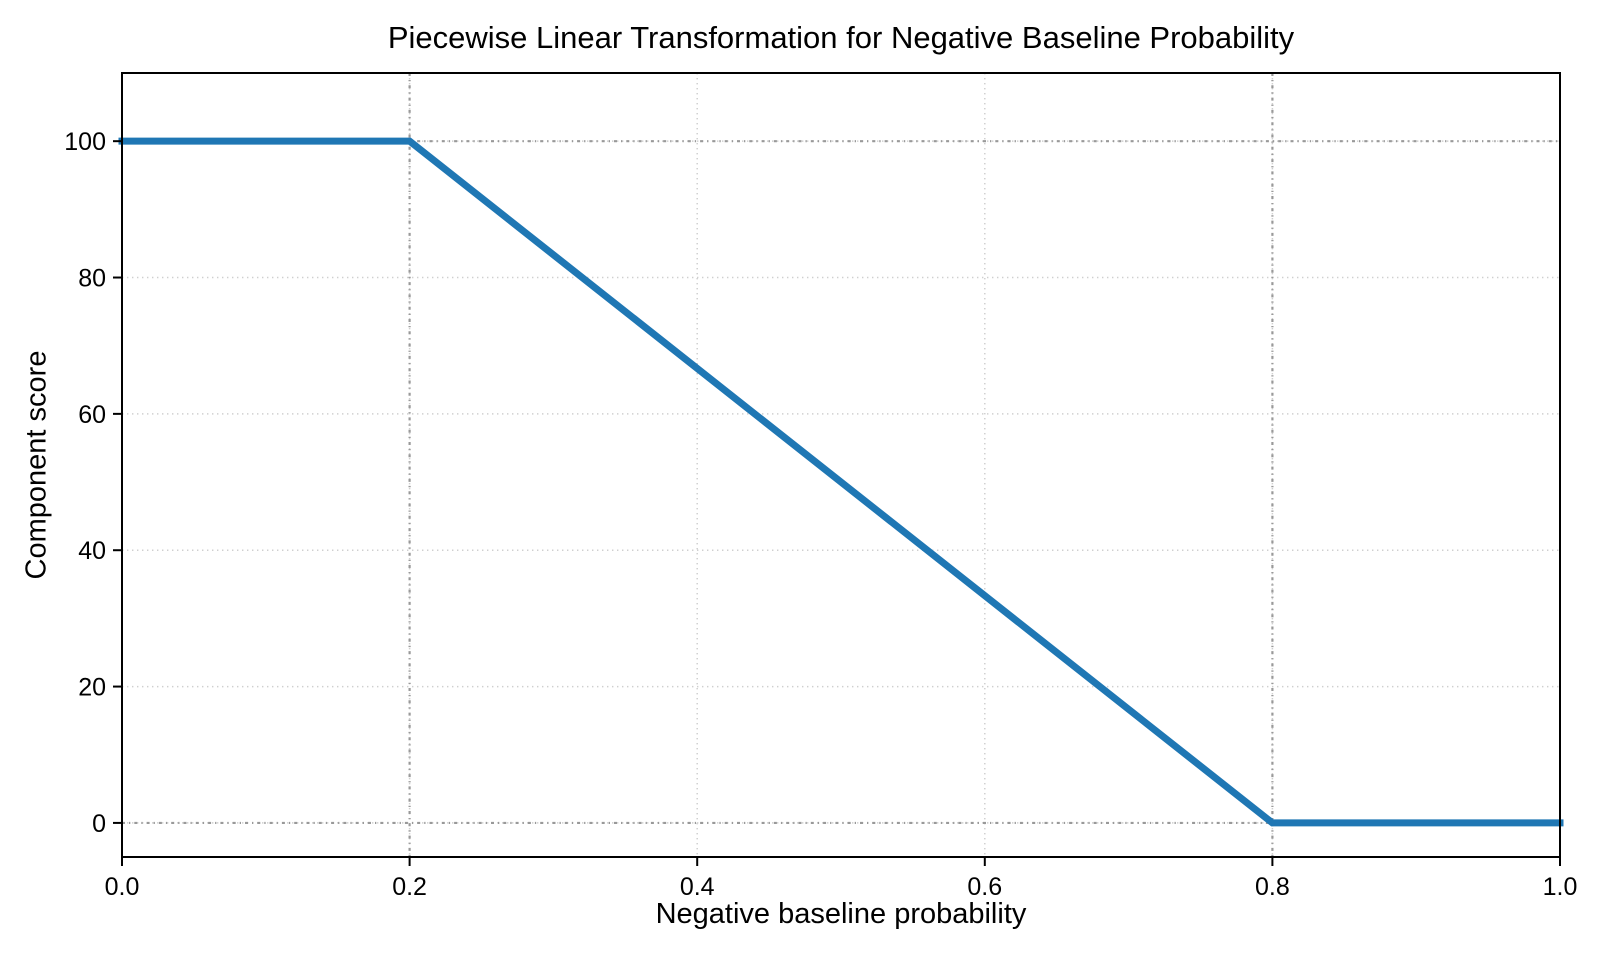 This screenshot has width=1600, height=960. Describe the element at coordinates (841, 914) in the screenshot. I see `x-axis-label: Negative baseline probability` at that location.